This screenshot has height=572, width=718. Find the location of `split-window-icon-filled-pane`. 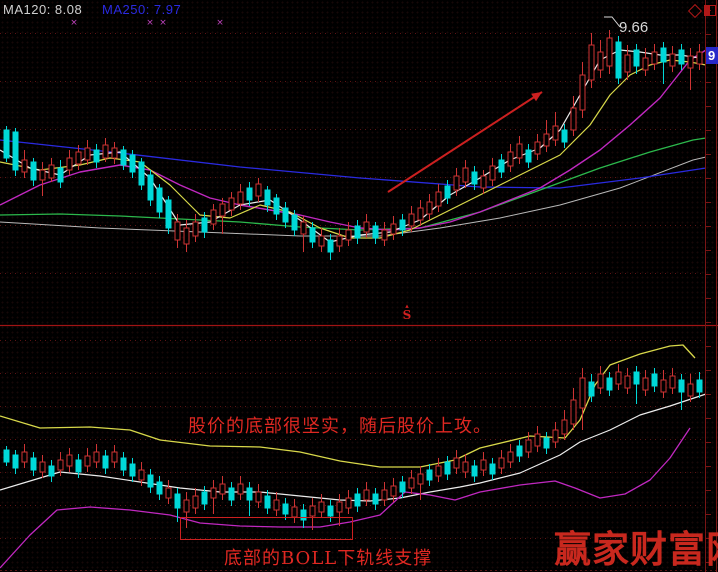

split-window-icon-filled-pane is located at coordinates (707, 10).